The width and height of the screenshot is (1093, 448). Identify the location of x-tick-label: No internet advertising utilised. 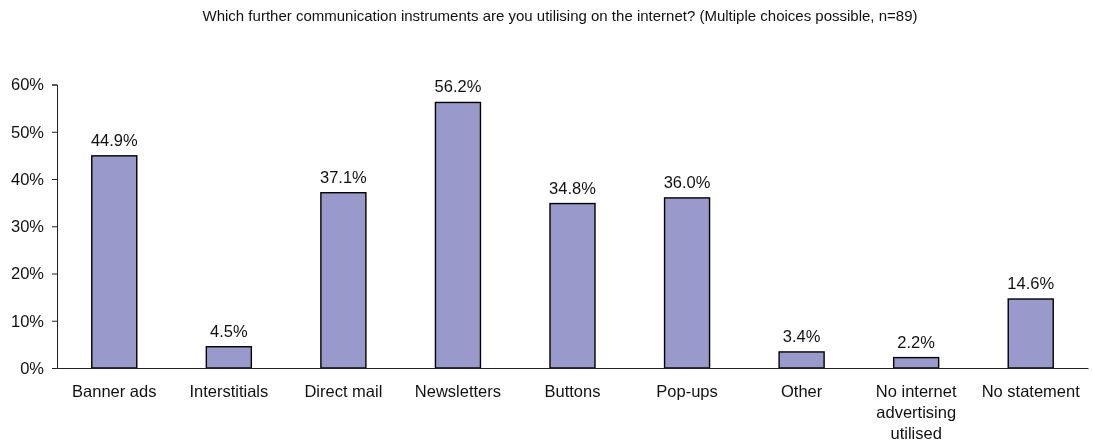
(916, 411).